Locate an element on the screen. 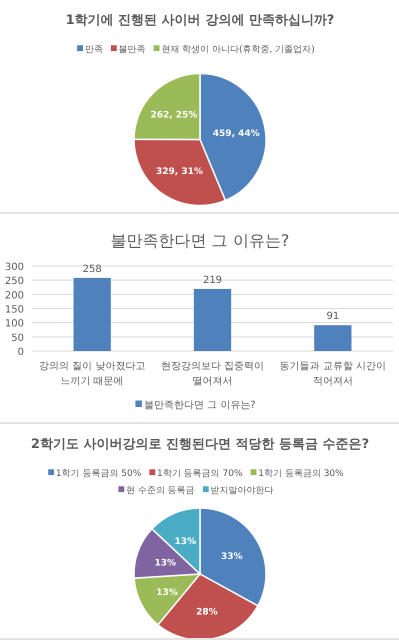 This screenshot has width=399, height=640. legend-label: 현재 학생이 아니다(휴학중, 기졸업자) is located at coordinates (238, 50).